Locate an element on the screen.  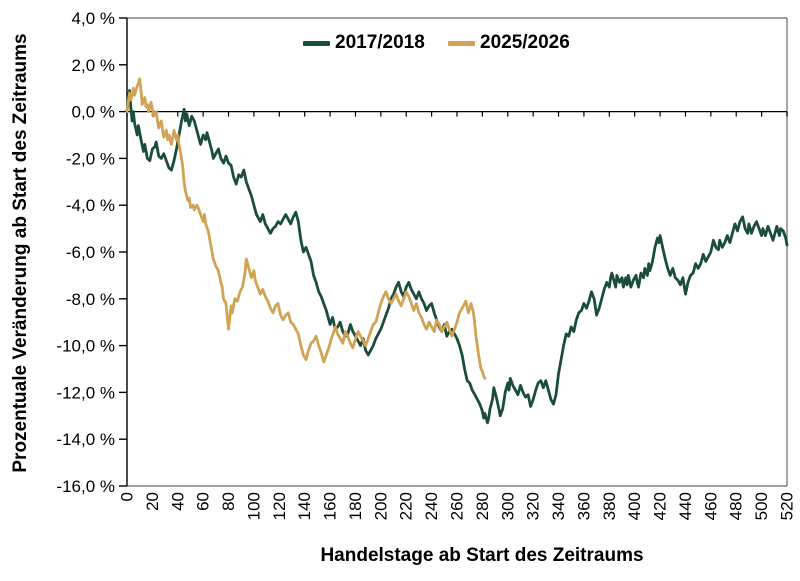
y-tick-label: -8,0 % is located at coordinates (90, 299).